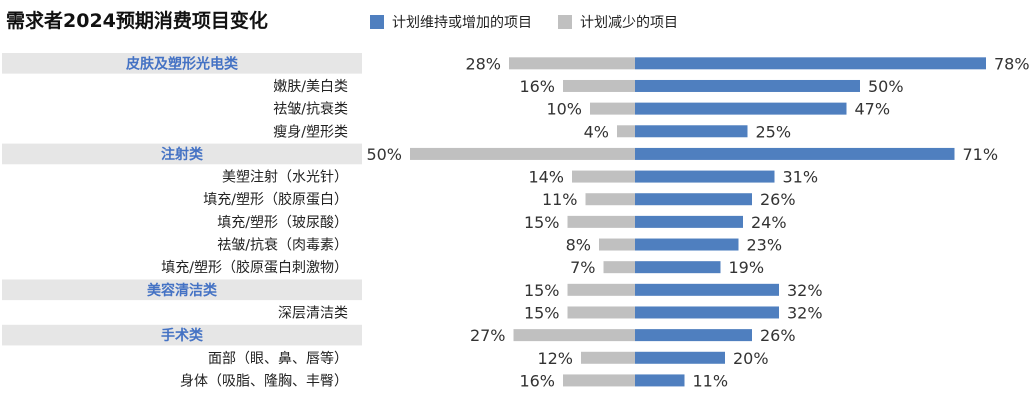 The width and height of the screenshot is (1034, 408). What do you see at coordinates (462, 23) in the screenshot?
I see `legend-label-increase: 计划维持或增加的项目` at bounding box center [462, 23].